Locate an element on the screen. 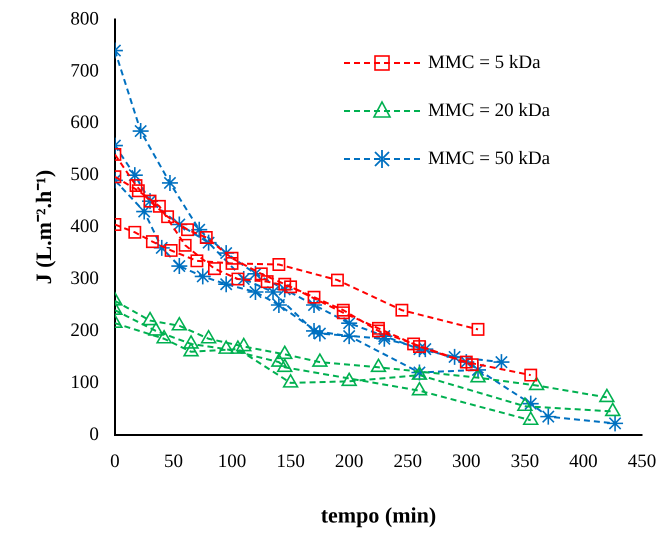  x-tick-label: 300 is located at coordinates (466, 461).